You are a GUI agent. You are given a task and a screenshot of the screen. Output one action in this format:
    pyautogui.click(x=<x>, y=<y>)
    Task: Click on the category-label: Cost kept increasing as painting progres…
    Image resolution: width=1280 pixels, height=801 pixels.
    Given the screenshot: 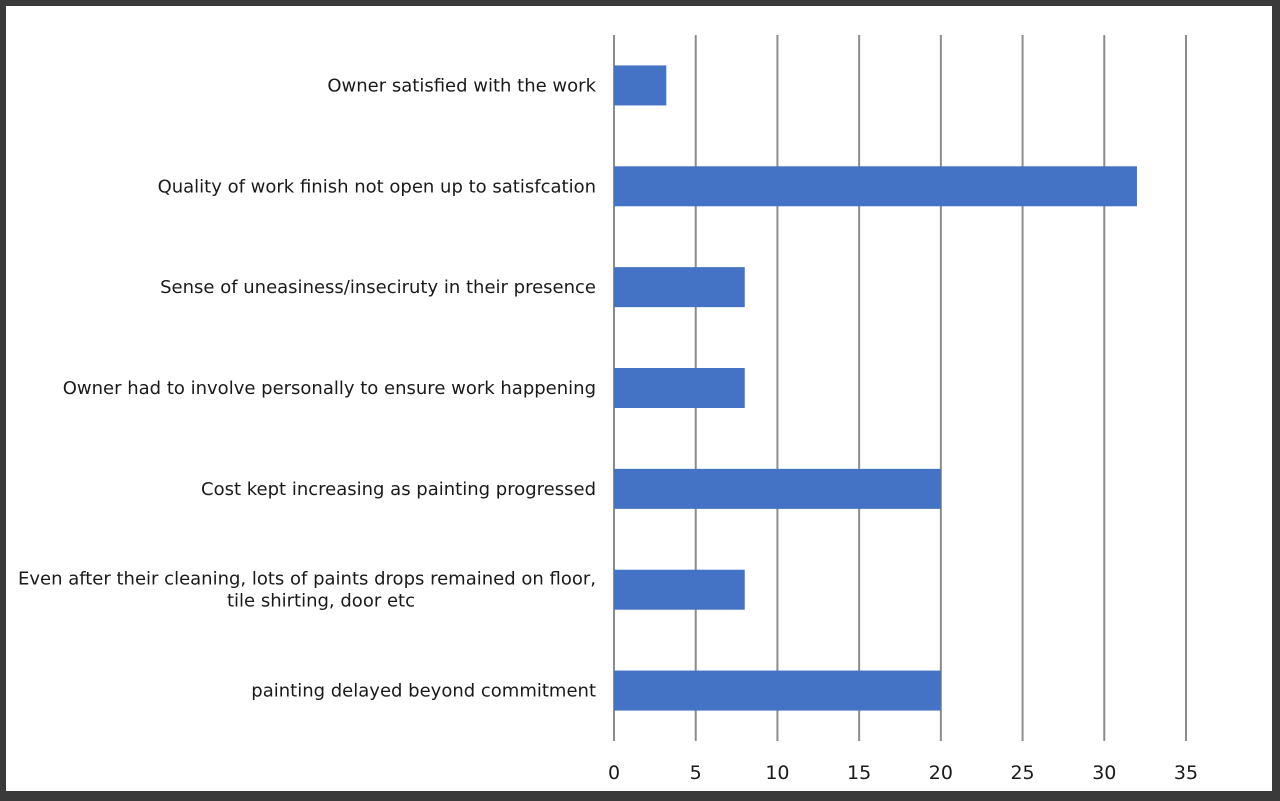 What is the action you would take?
    pyautogui.click(x=398, y=489)
    